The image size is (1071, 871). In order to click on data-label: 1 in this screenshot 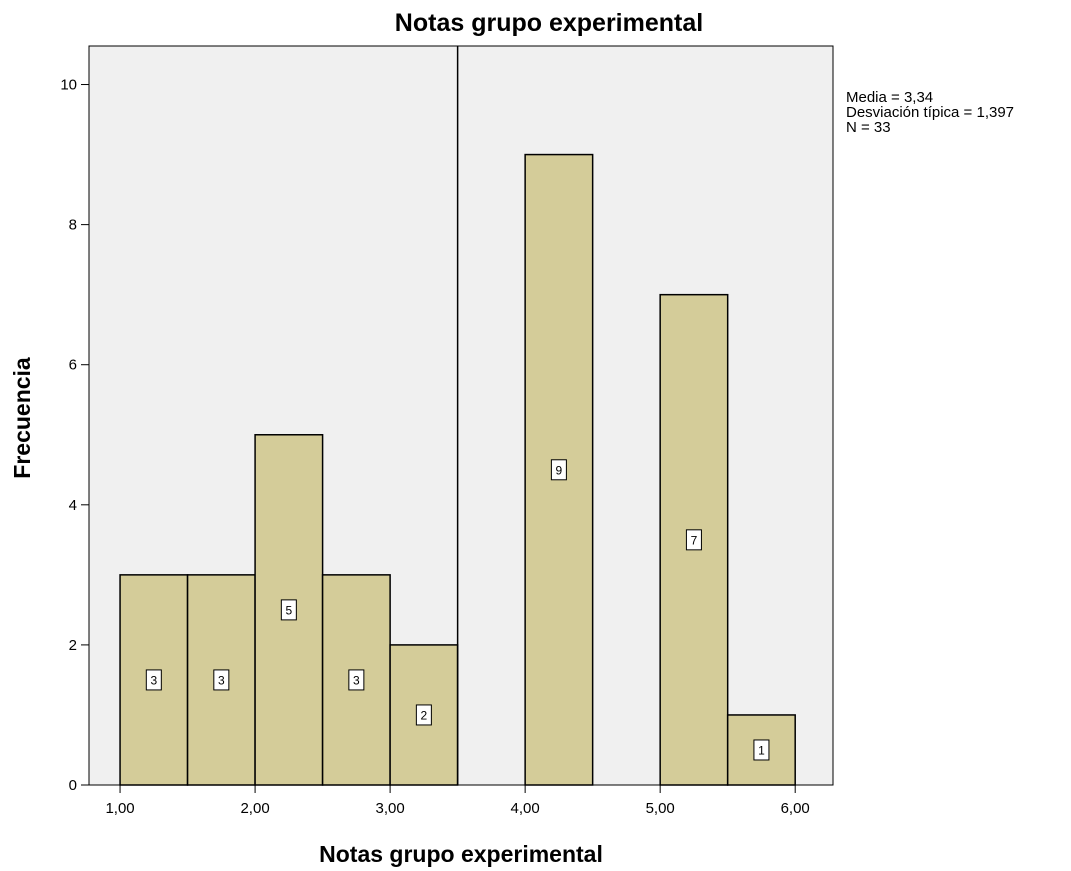, I will do `click(761, 750)`.